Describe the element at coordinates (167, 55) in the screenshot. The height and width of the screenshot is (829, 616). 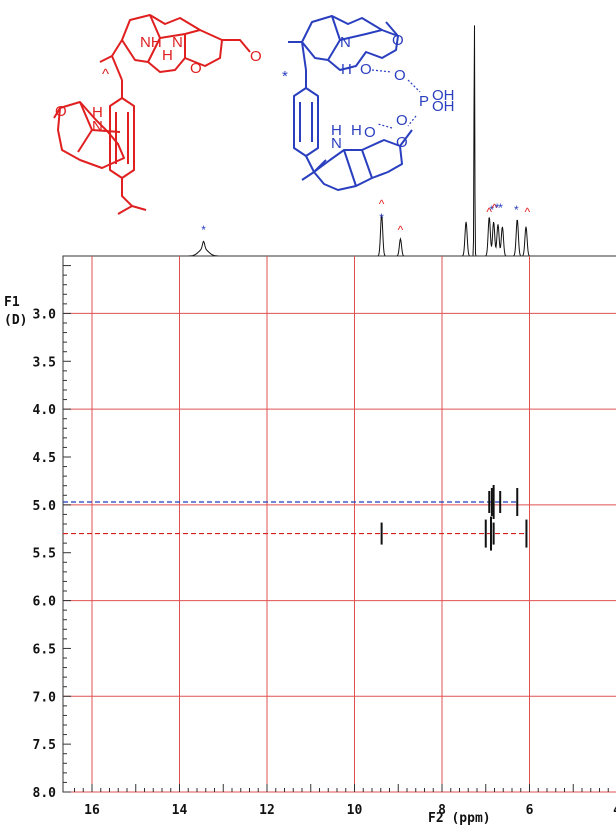
I see `red-label-h-top: H` at that location.